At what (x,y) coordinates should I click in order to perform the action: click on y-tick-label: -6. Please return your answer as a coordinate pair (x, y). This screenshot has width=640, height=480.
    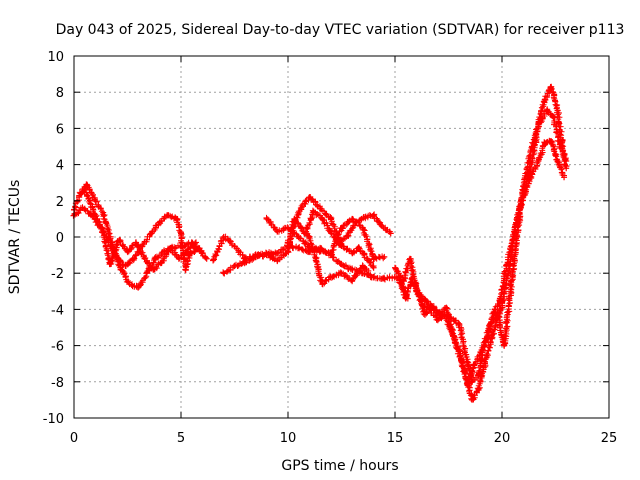
    Looking at the image, I should click on (57, 347).